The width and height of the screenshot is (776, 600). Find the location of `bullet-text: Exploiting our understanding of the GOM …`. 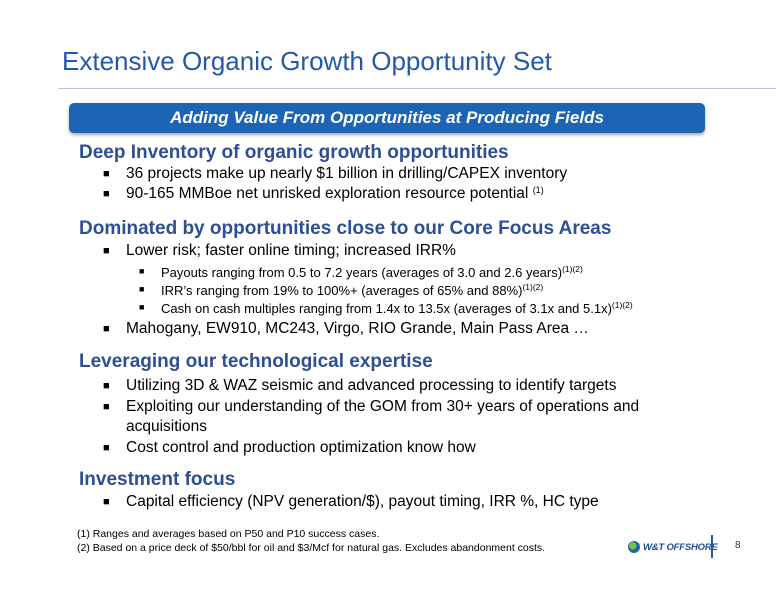

bullet-text: Exploiting our understanding of the GOM … is located at coordinates (383, 406).